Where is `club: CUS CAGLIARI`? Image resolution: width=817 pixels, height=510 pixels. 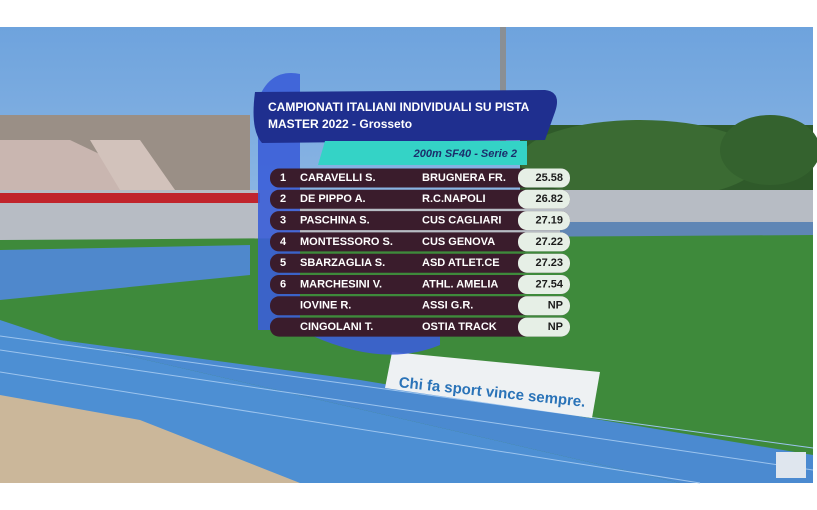
club: CUS CAGLIARI is located at coordinates (461, 221).